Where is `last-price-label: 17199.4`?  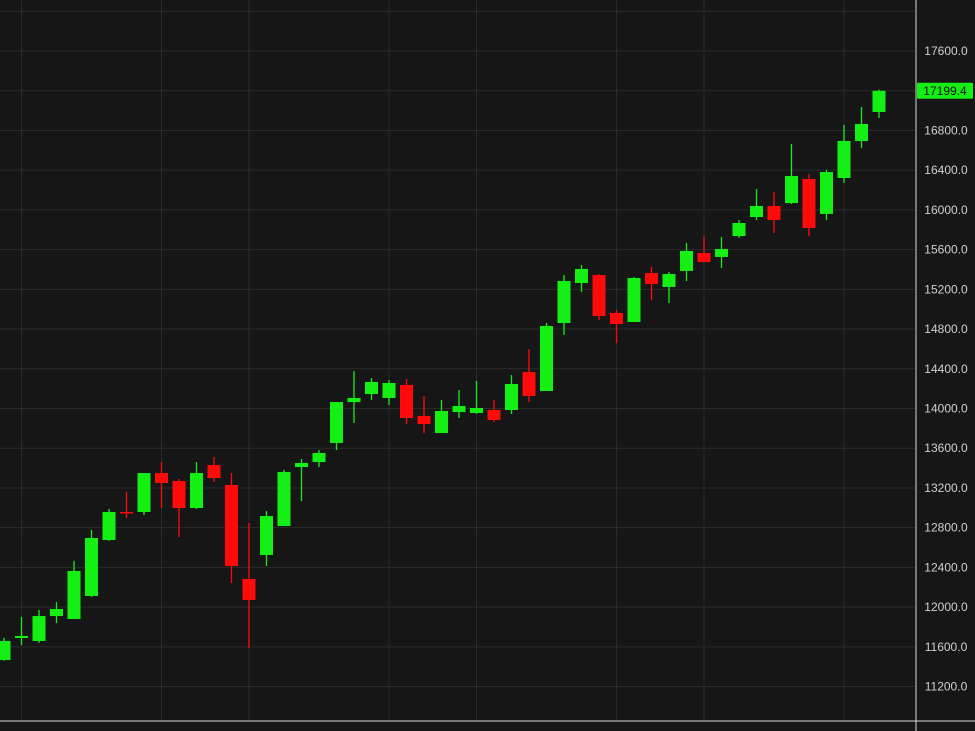 last-price-label: 17199.4 is located at coordinates (945, 91).